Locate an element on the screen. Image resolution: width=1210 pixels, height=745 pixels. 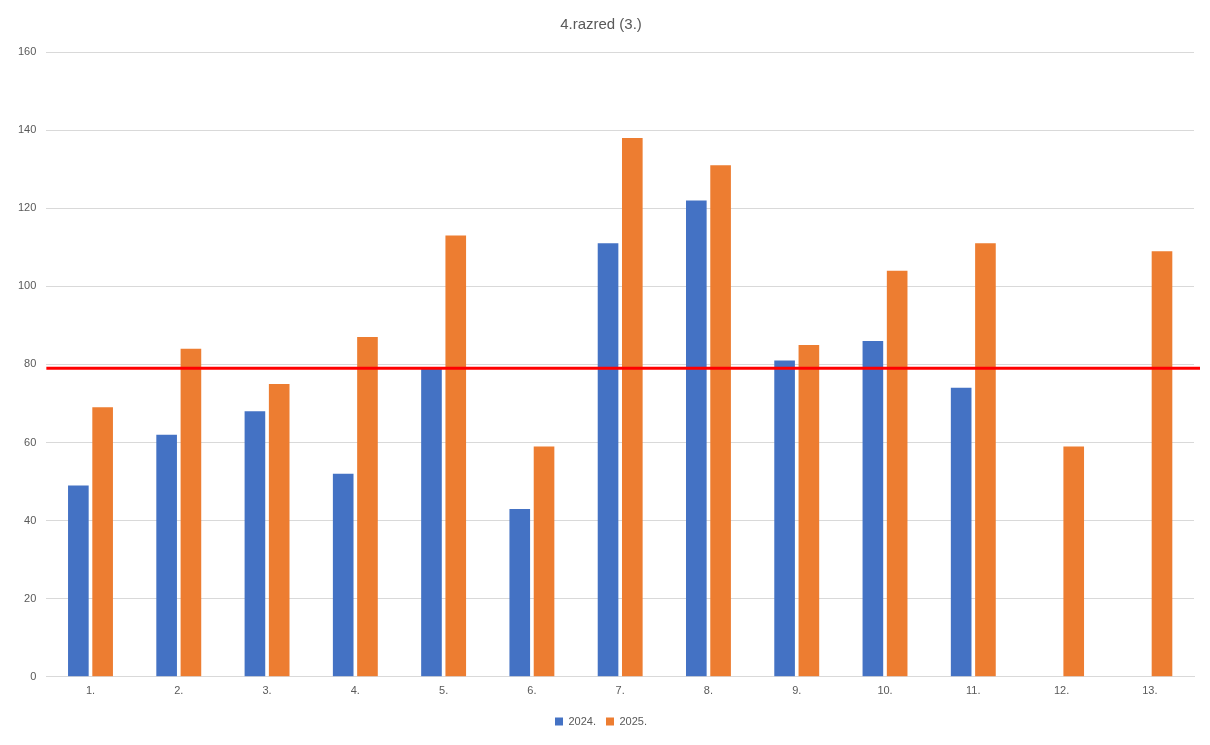
x-tick-label: 3. is located at coordinates (267, 690).